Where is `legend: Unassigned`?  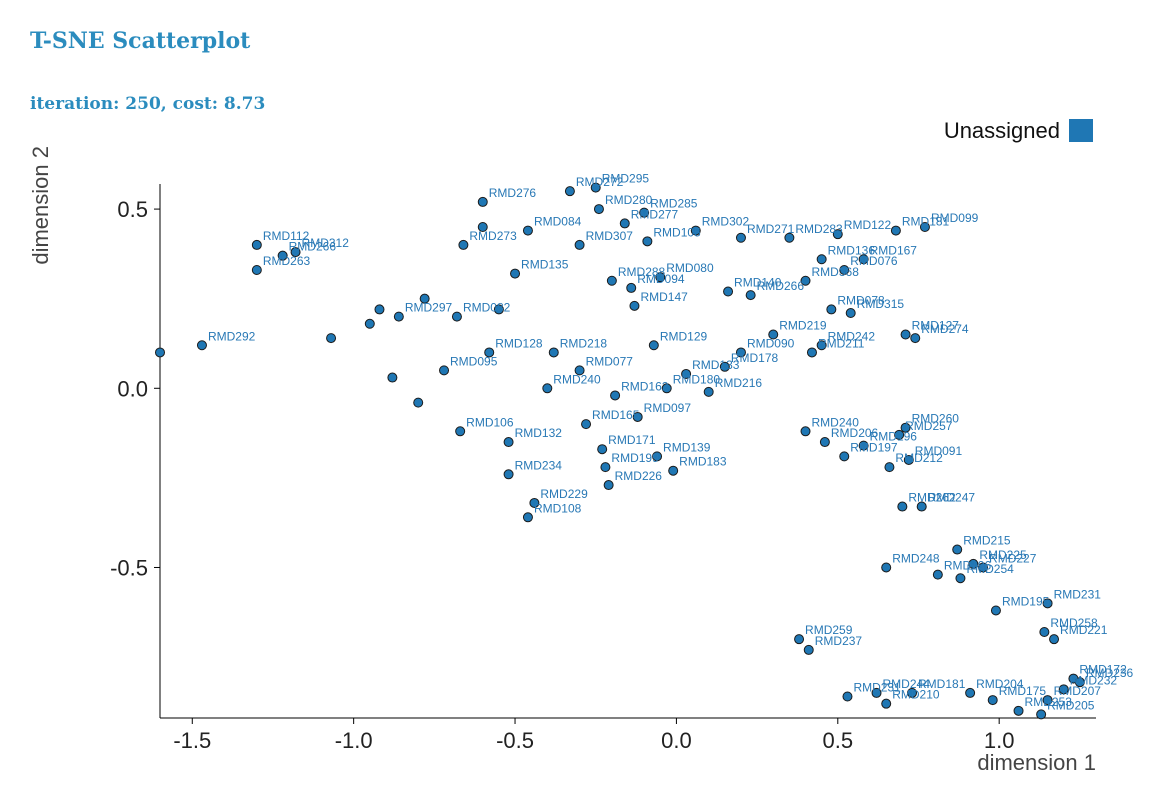
legend: Unassigned is located at coordinates (1018, 130).